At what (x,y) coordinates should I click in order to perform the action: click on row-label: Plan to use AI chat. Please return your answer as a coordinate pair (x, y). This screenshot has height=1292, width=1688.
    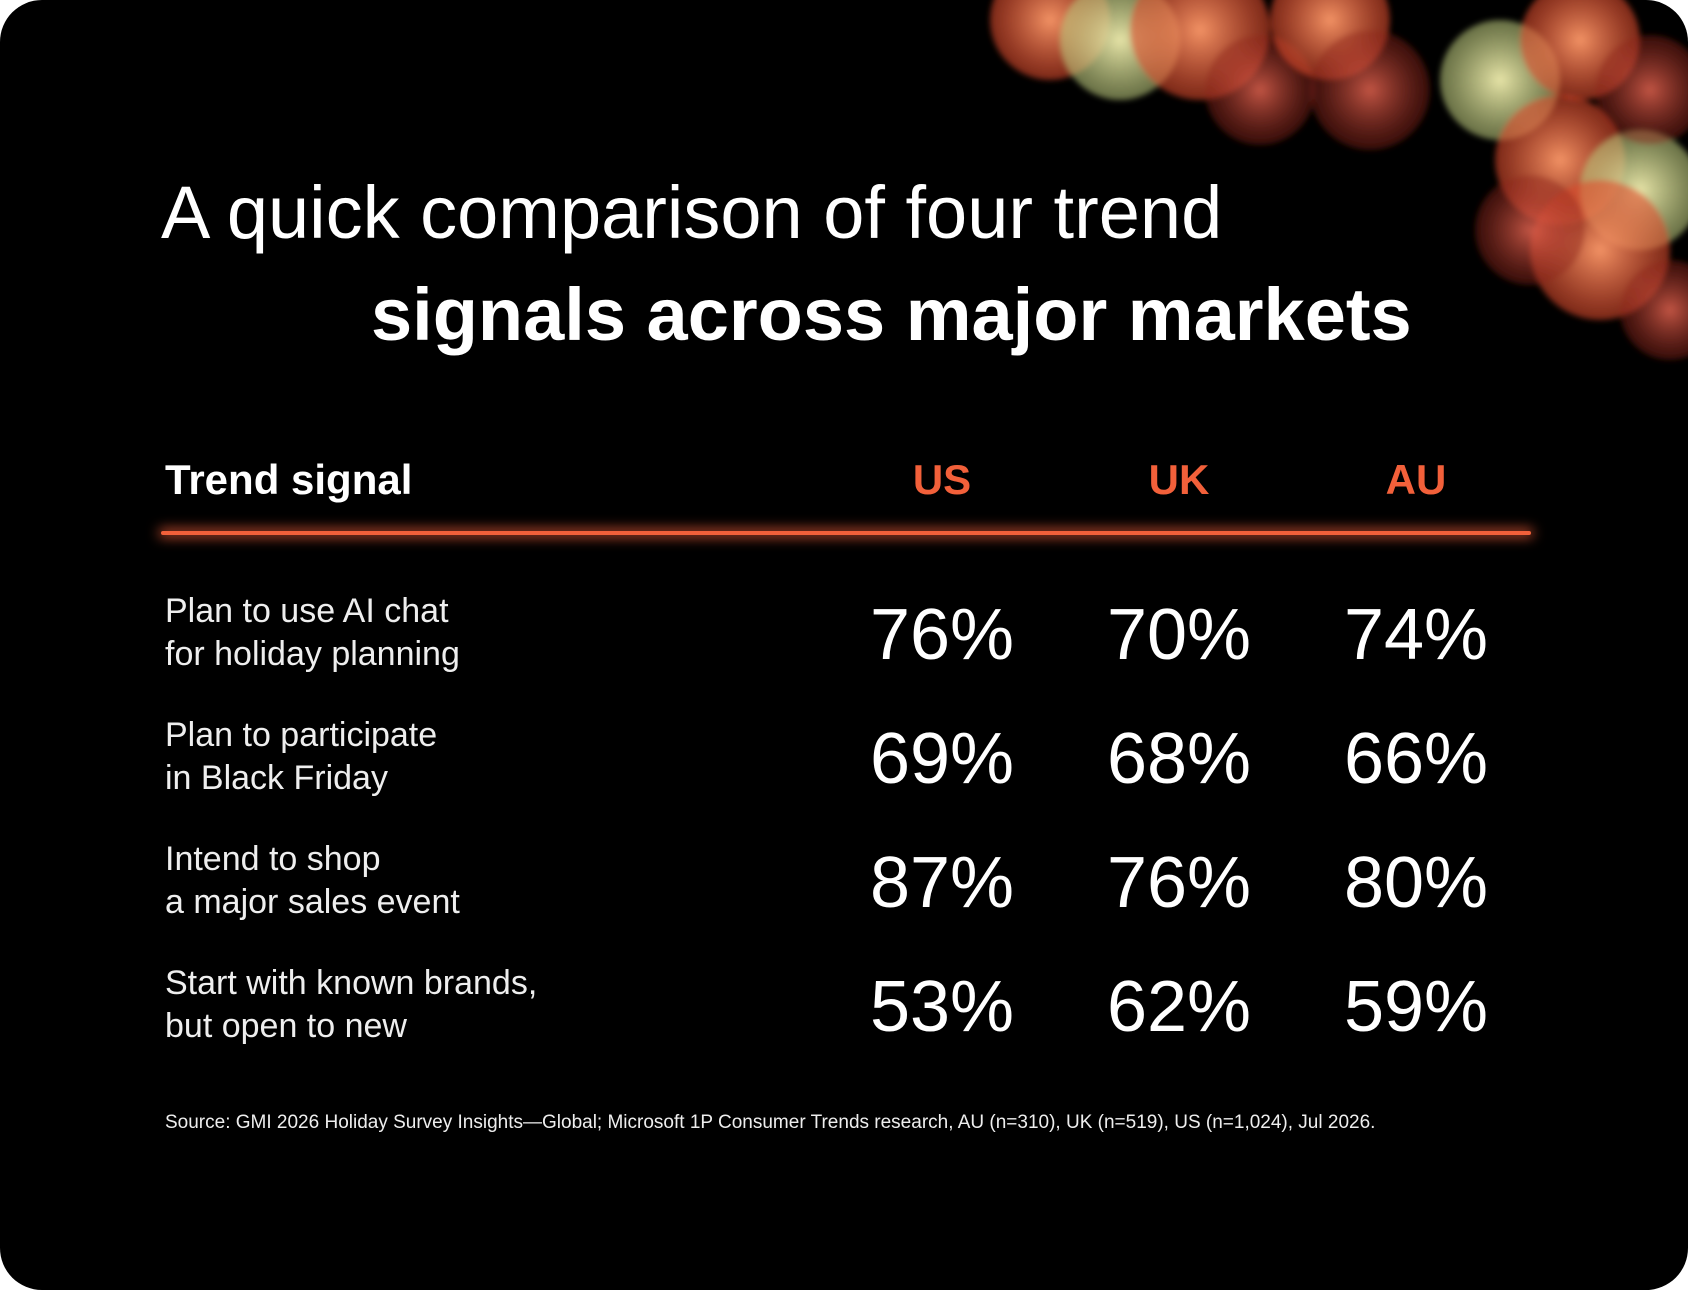
    Looking at the image, I should click on (307, 611).